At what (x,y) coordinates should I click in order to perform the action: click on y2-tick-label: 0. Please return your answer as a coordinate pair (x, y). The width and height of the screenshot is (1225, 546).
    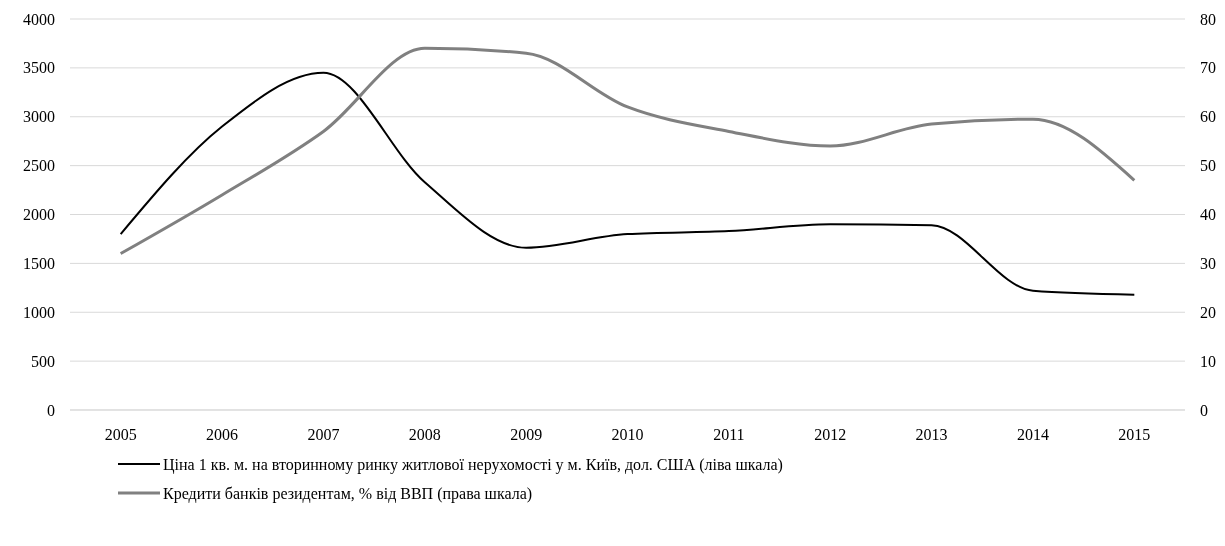
    Looking at the image, I should click on (1204, 410).